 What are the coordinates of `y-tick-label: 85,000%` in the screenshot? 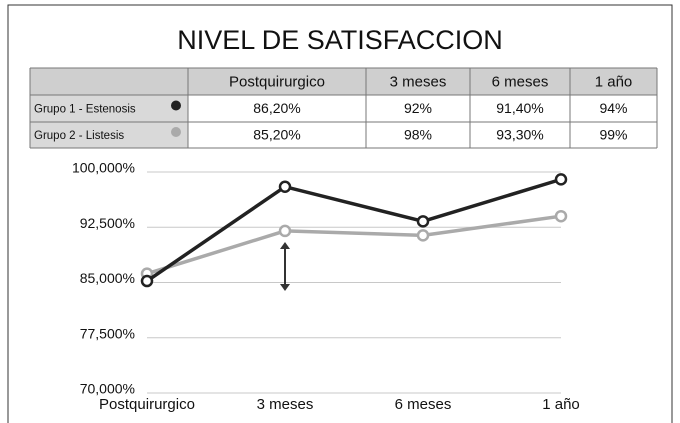 It's located at (107, 278).